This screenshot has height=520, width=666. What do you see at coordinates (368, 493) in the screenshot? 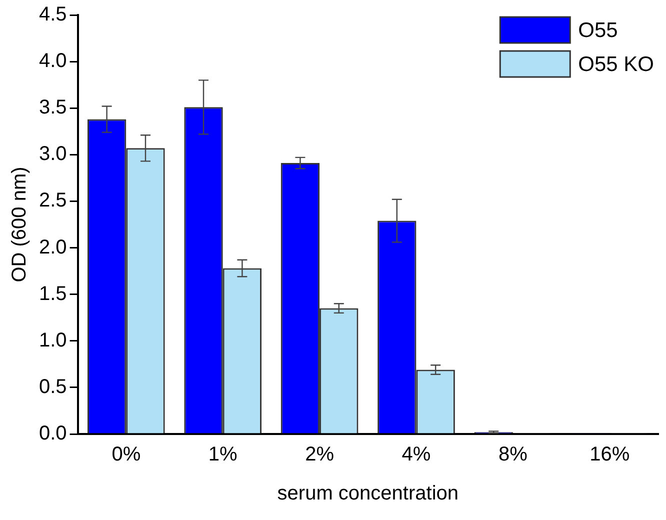
I see `x-axis-title: serum concentration` at bounding box center [368, 493].